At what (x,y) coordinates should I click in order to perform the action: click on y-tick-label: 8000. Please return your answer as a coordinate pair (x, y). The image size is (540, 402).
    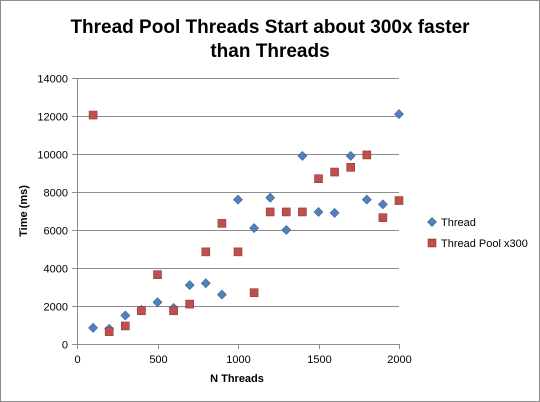
    Looking at the image, I should click on (56, 194).